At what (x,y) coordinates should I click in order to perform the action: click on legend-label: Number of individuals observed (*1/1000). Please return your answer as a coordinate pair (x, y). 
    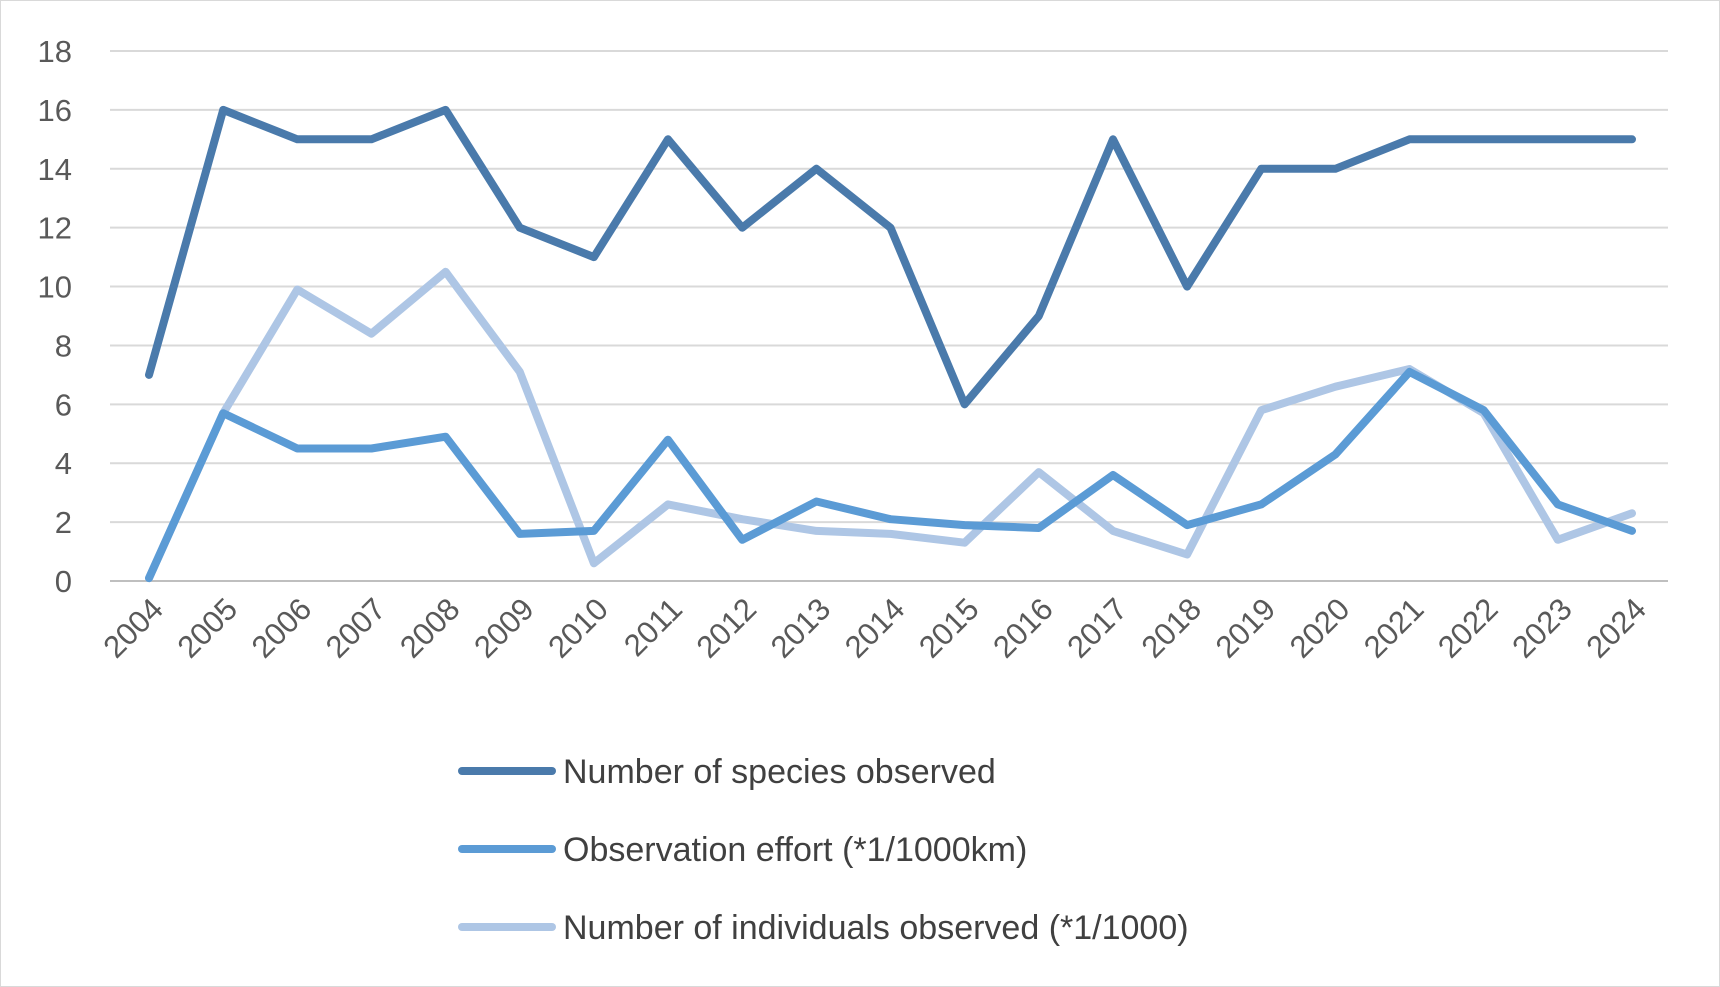
    Looking at the image, I should click on (876, 928).